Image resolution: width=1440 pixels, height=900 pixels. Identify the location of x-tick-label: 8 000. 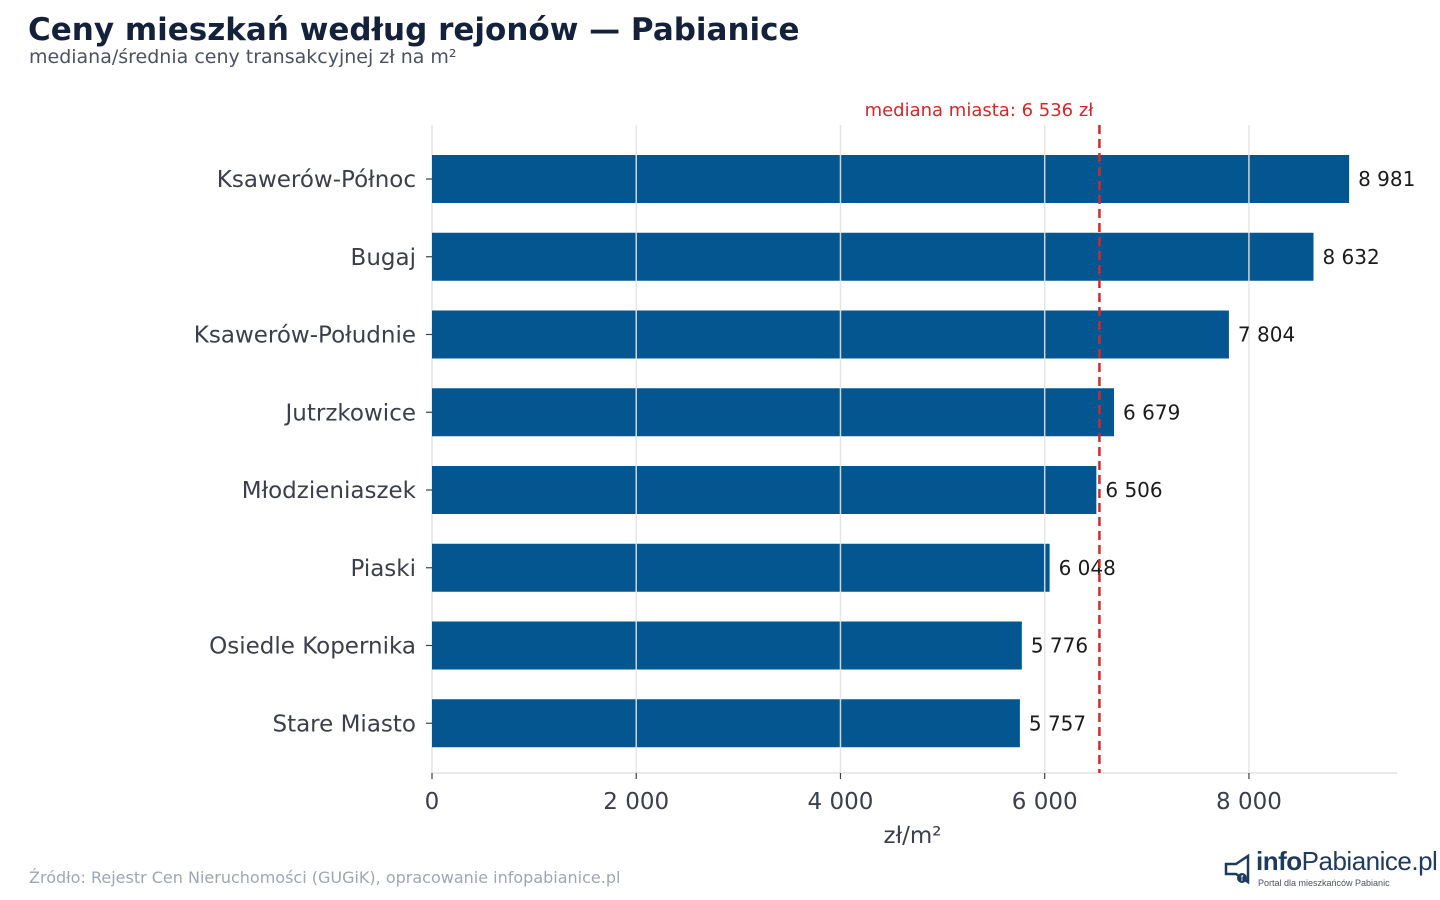
(1249, 802).